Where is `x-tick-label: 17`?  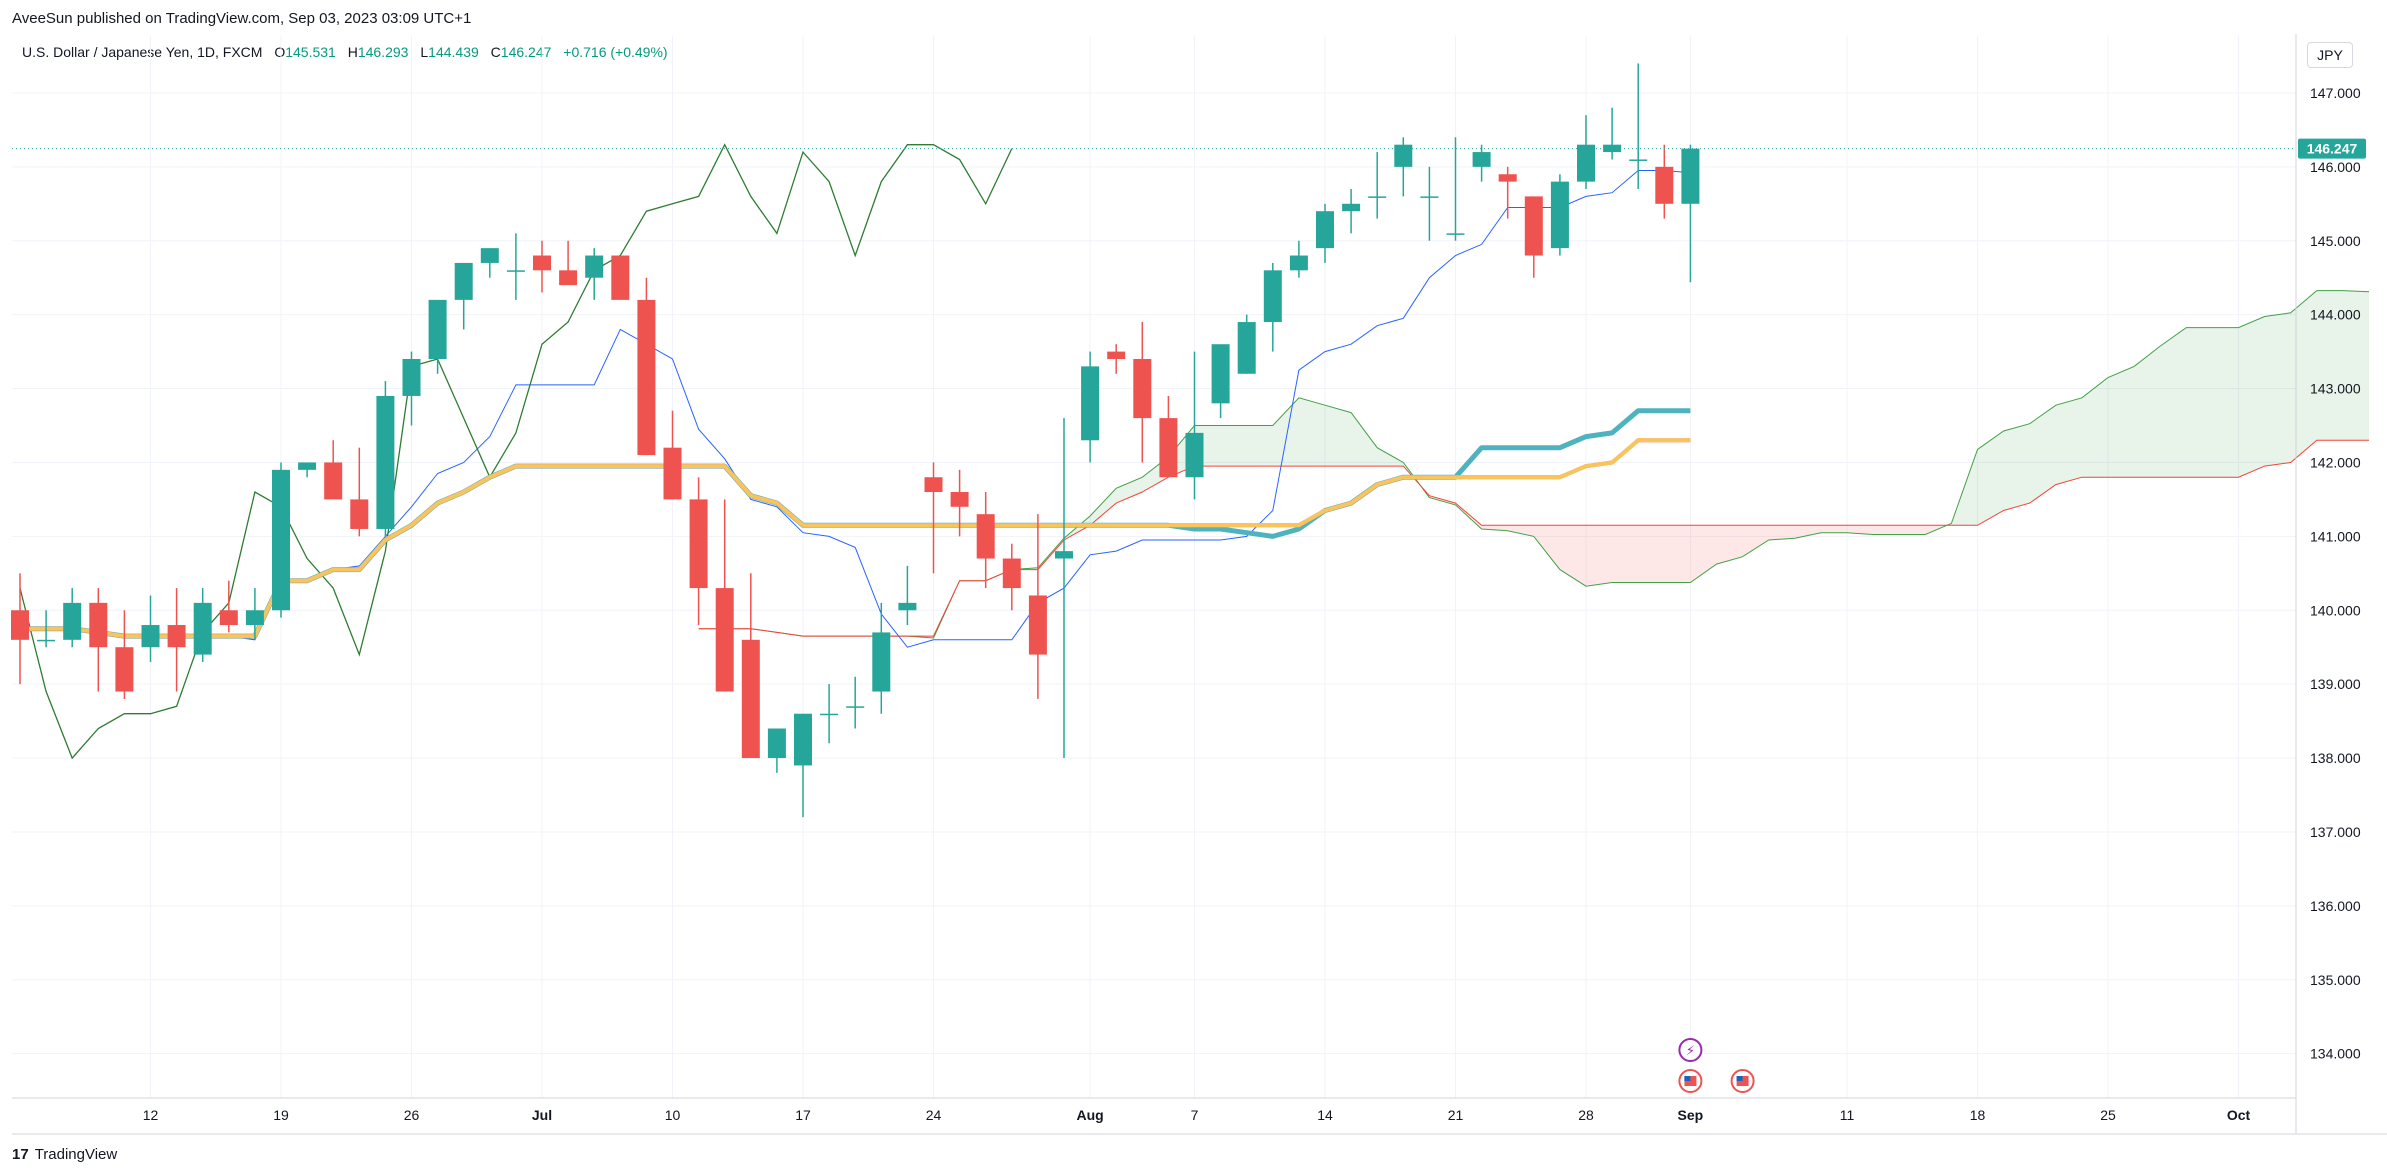 x-tick-label: 17 is located at coordinates (803, 1115).